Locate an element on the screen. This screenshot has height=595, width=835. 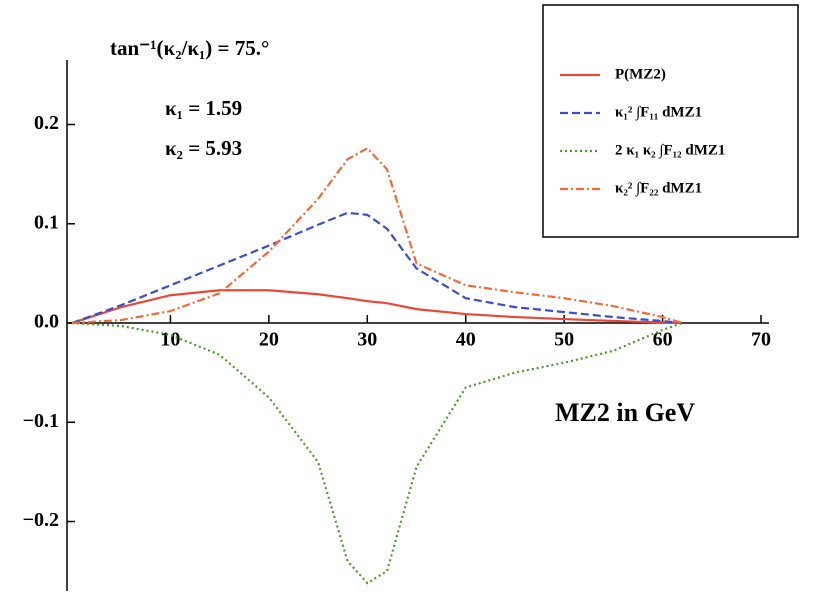
x-tick-label: 30 is located at coordinates (367, 340).